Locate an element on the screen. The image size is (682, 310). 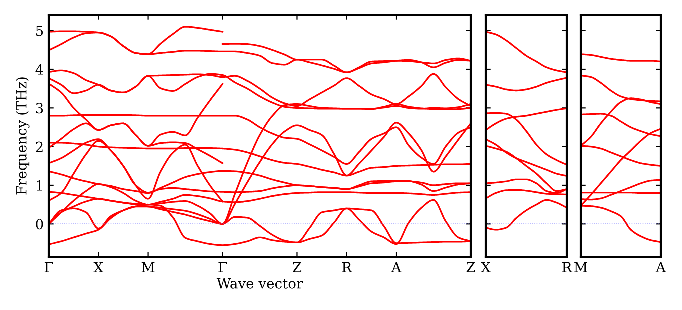
y-tick-label: 3 is located at coordinates (40, 108).